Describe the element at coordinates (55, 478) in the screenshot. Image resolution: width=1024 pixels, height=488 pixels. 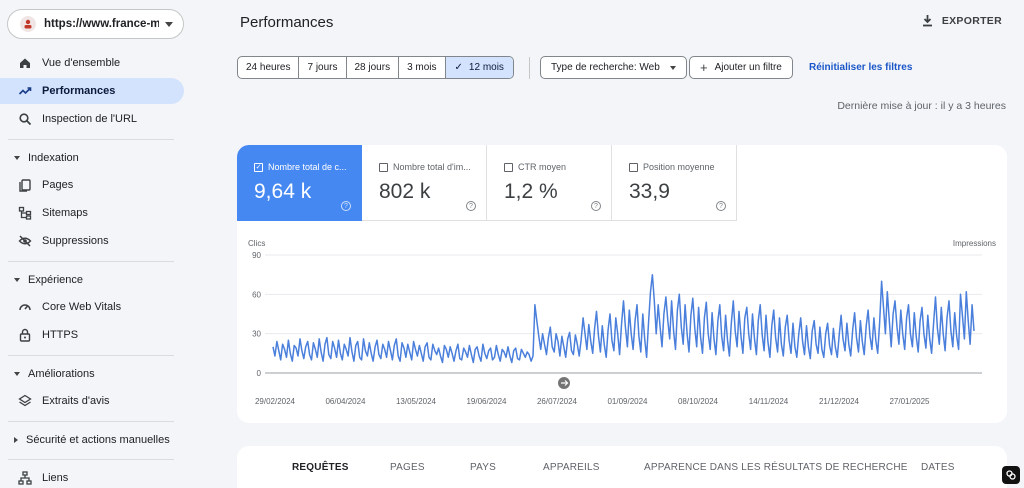
I see `nav-label: Liens` at that location.